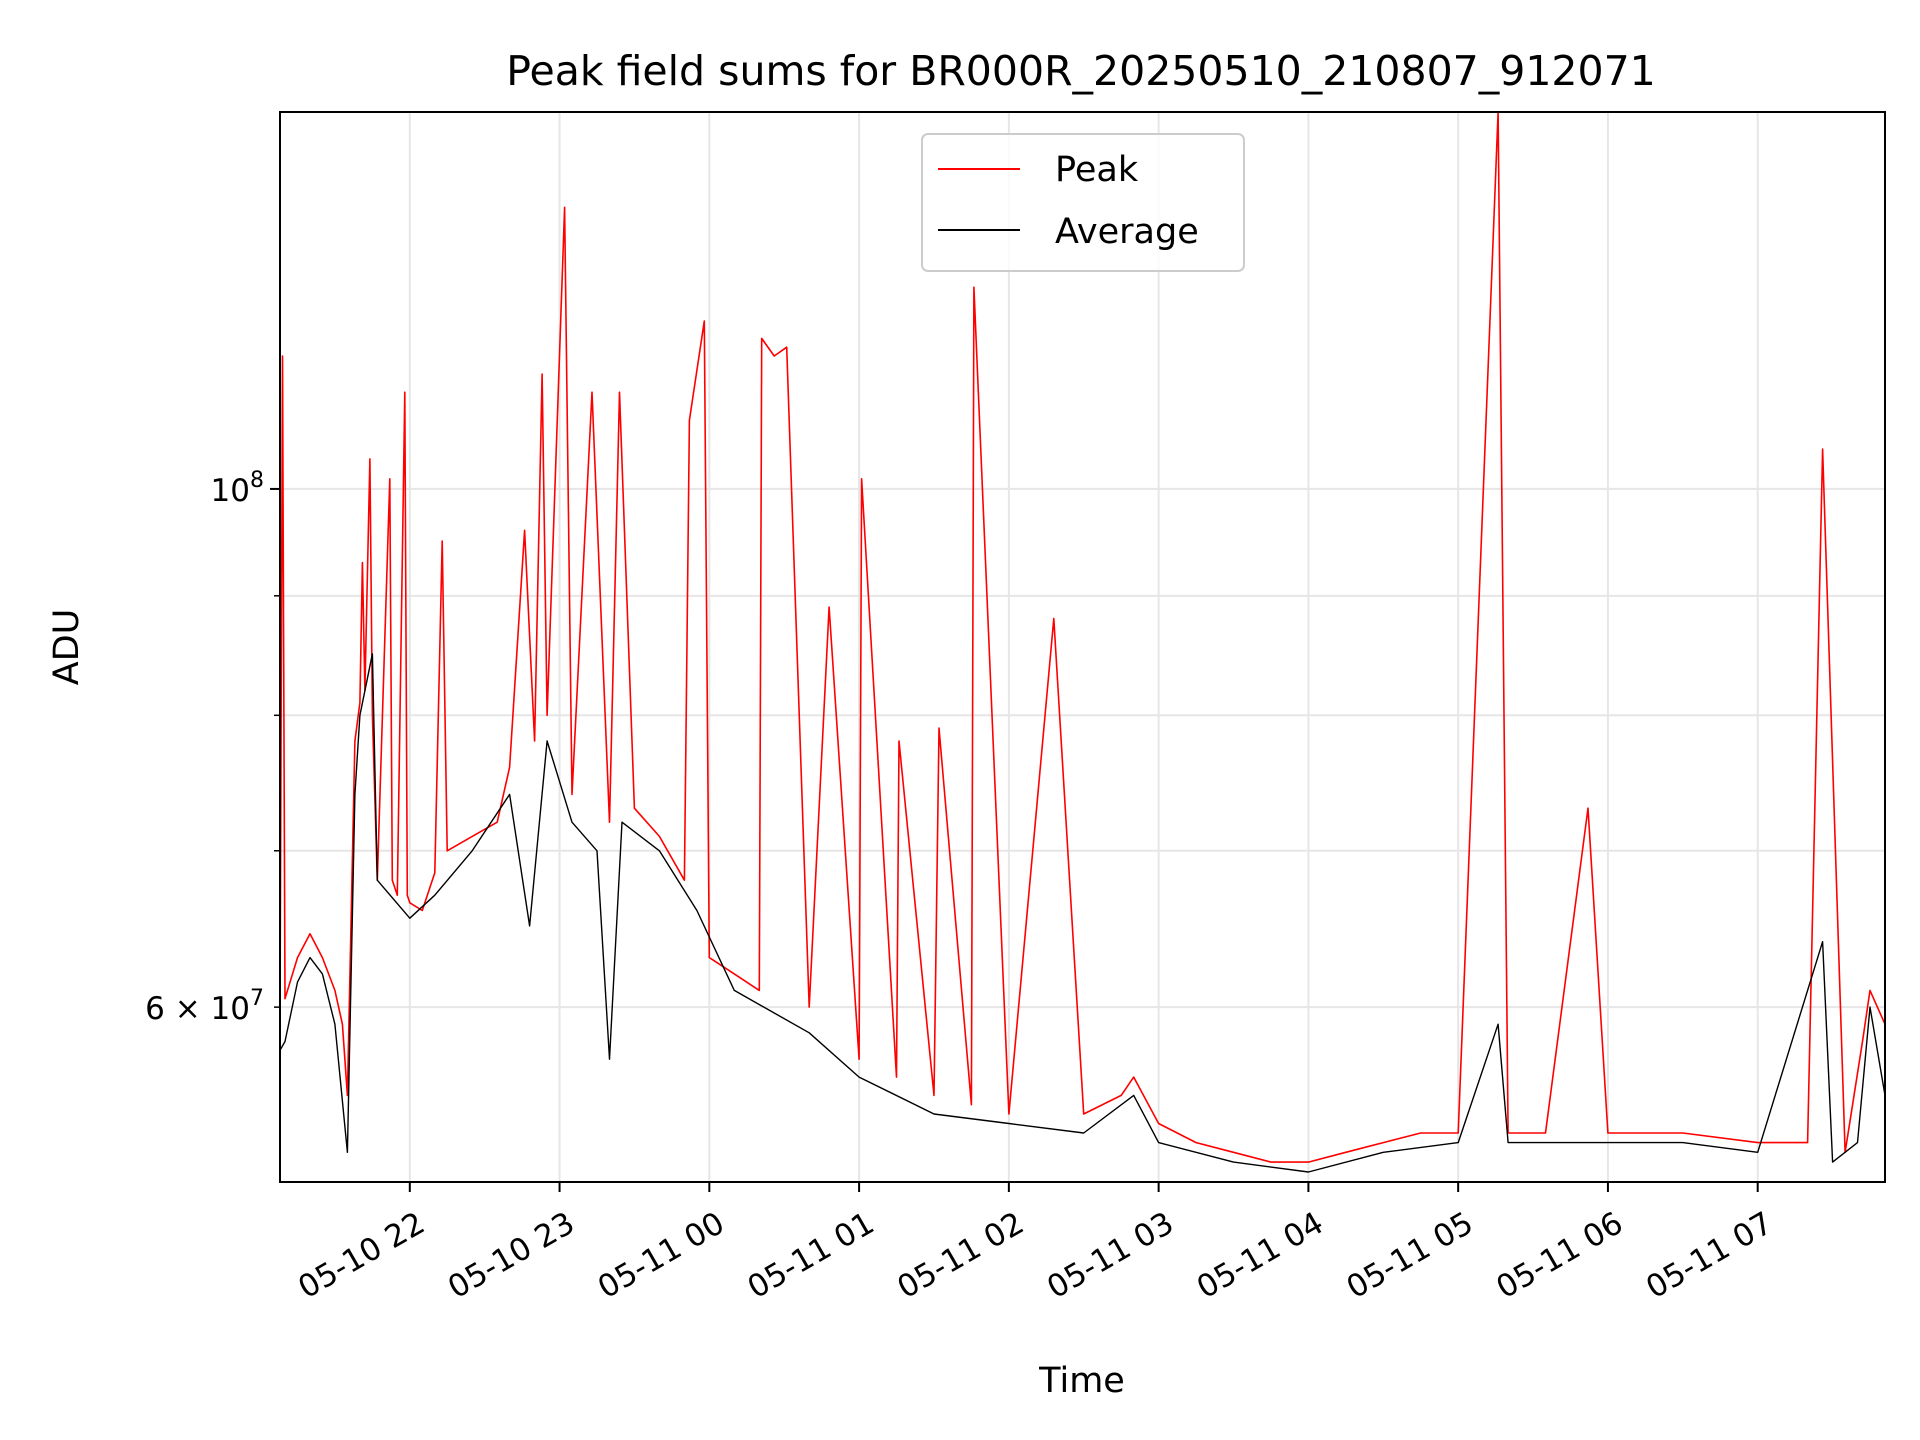 This screenshot has height=1440, width=1920. What do you see at coordinates (155, 1009) in the screenshot?
I see `y-tick-mantissa: 6` at bounding box center [155, 1009].